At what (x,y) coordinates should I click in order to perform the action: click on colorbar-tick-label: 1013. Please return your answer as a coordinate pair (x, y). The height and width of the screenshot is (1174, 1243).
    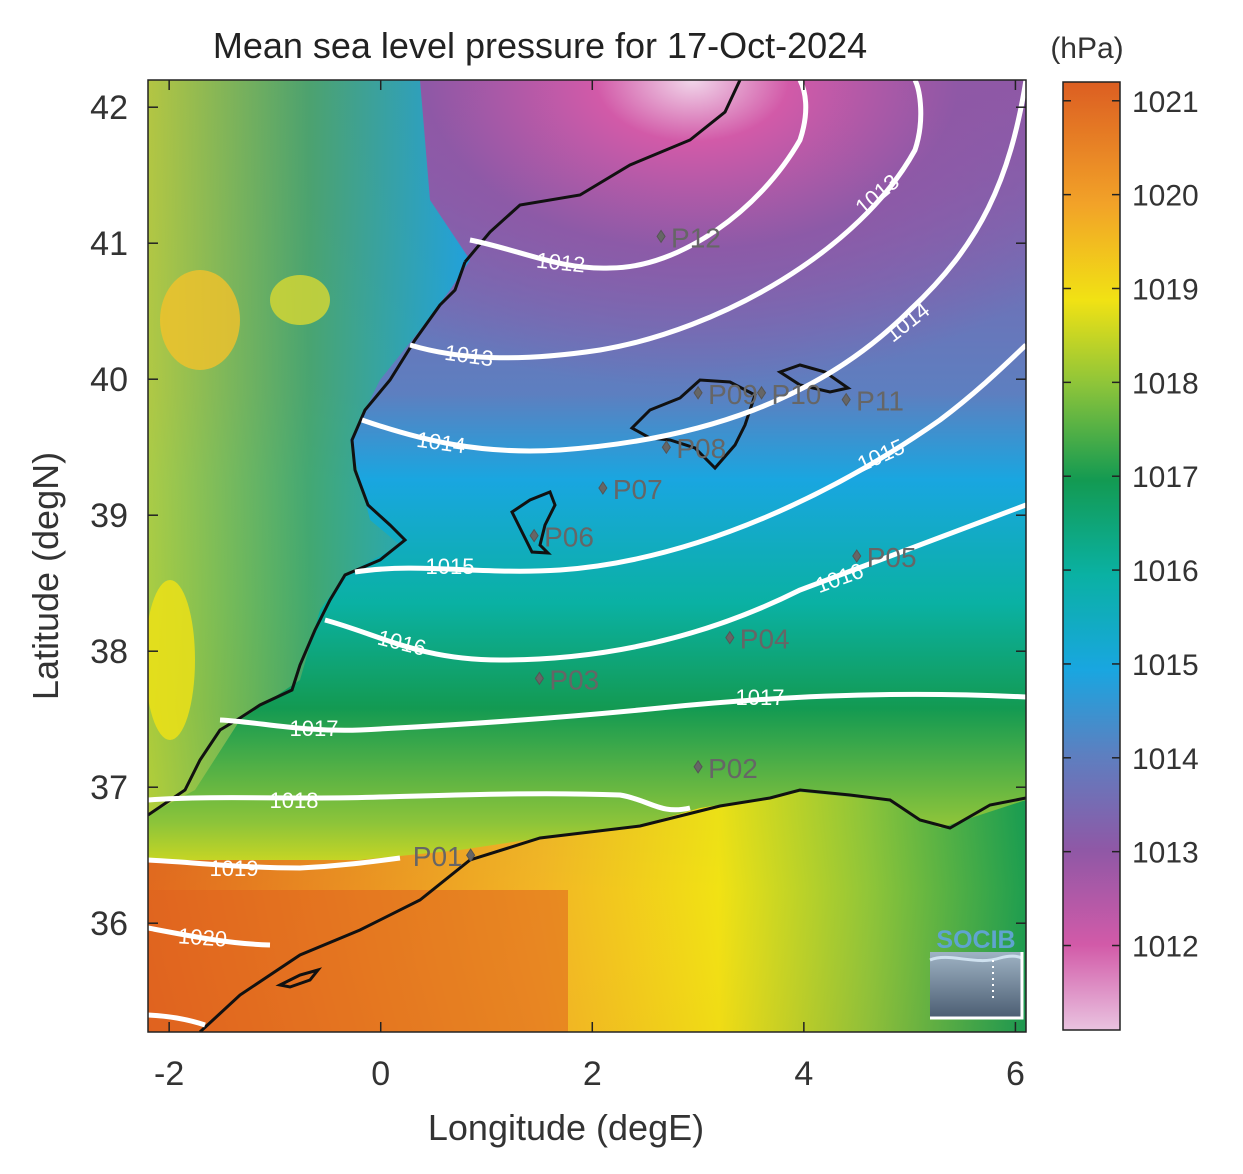
    Looking at the image, I should click on (1165, 853).